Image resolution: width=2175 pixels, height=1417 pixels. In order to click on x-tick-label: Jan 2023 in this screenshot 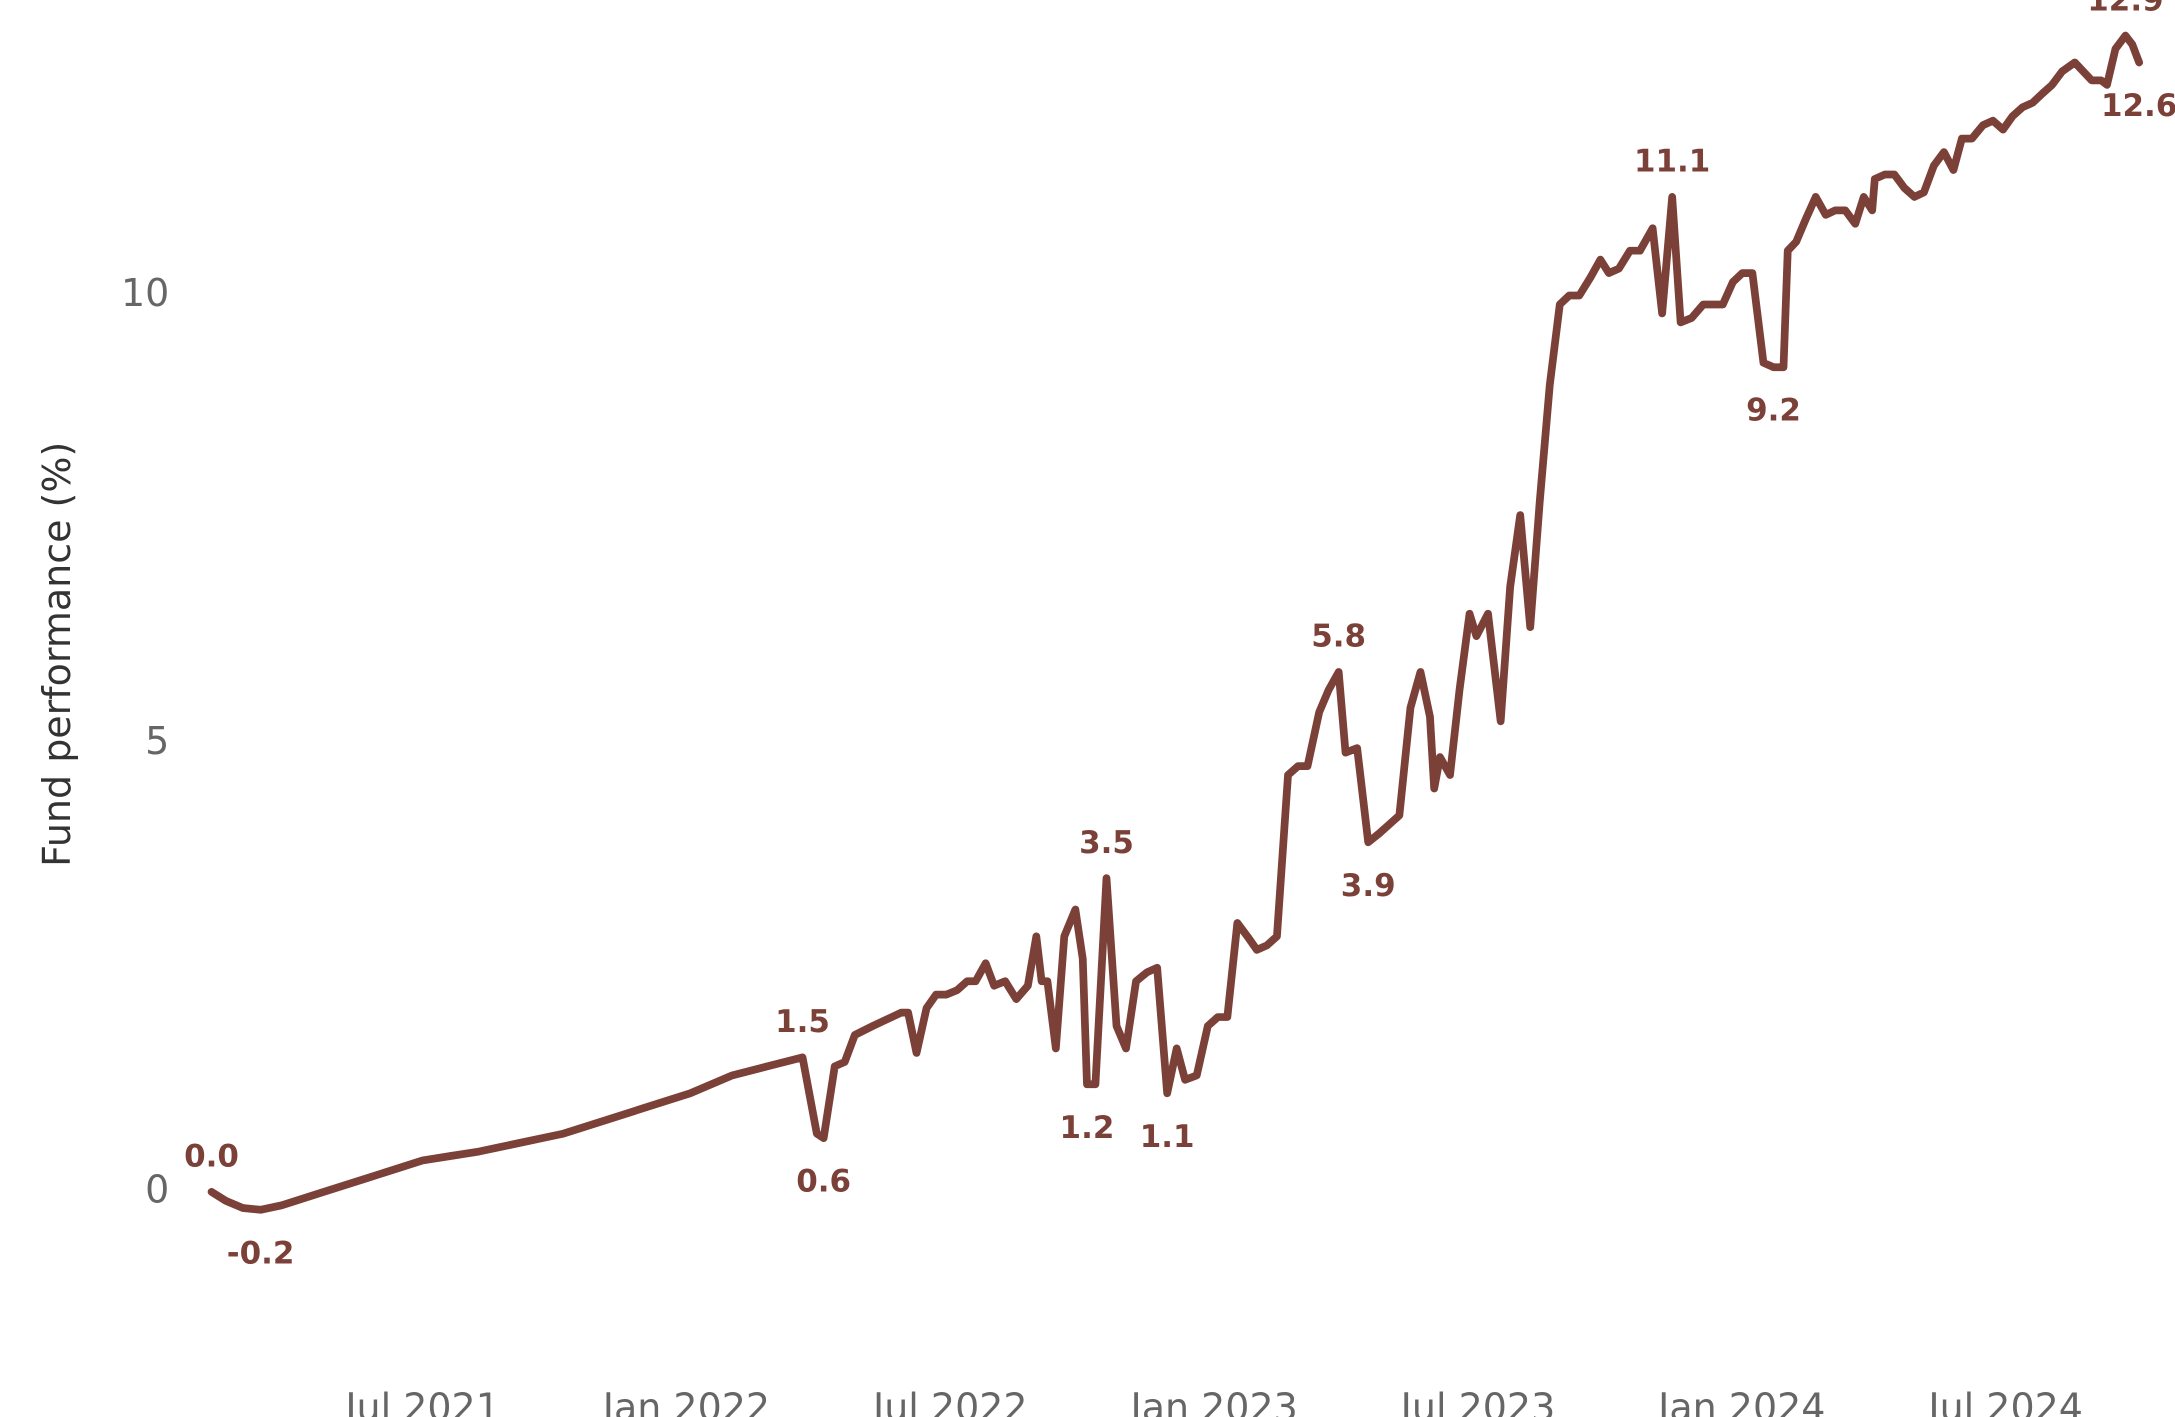, I will do `click(1212, 1401)`.